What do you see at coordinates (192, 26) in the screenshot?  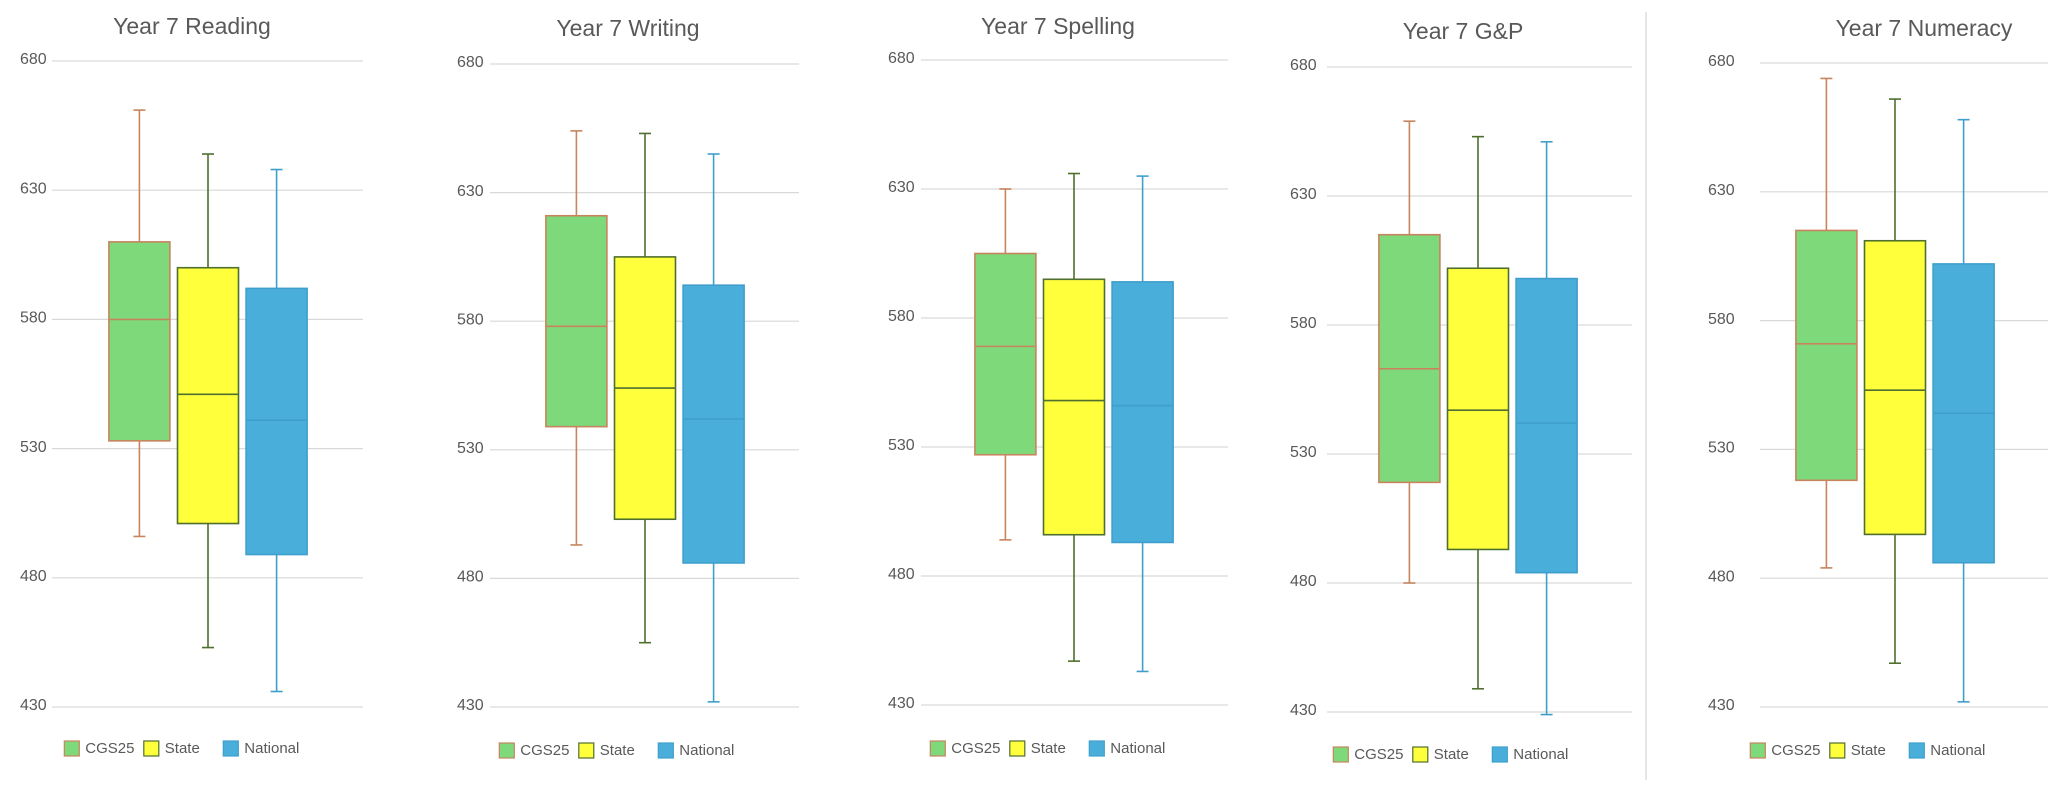 I see `chart-title: Year 7 Reading` at bounding box center [192, 26].